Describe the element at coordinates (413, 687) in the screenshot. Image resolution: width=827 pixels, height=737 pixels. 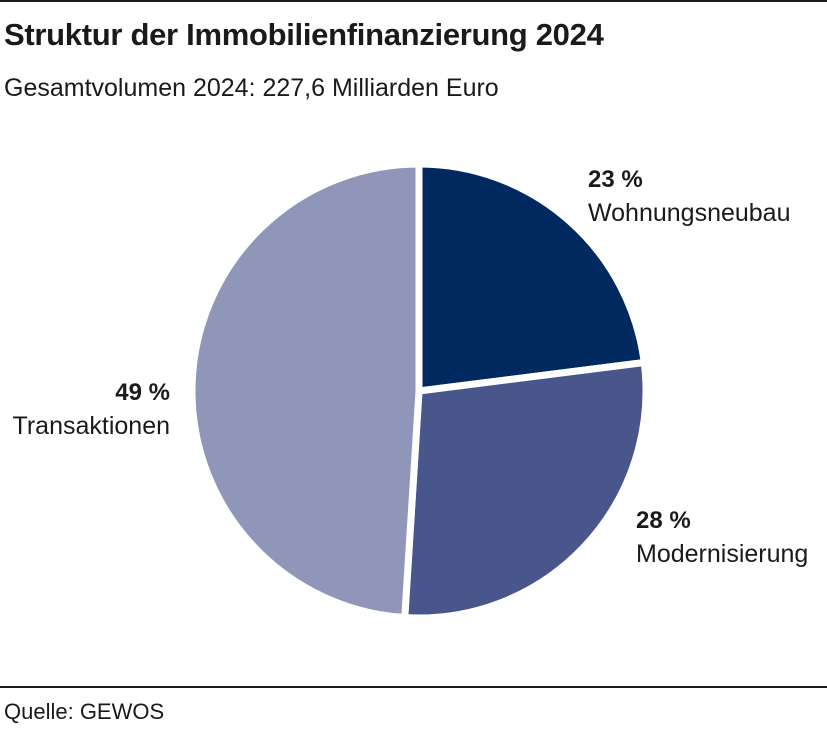
I see `bottom-rule` at that location.